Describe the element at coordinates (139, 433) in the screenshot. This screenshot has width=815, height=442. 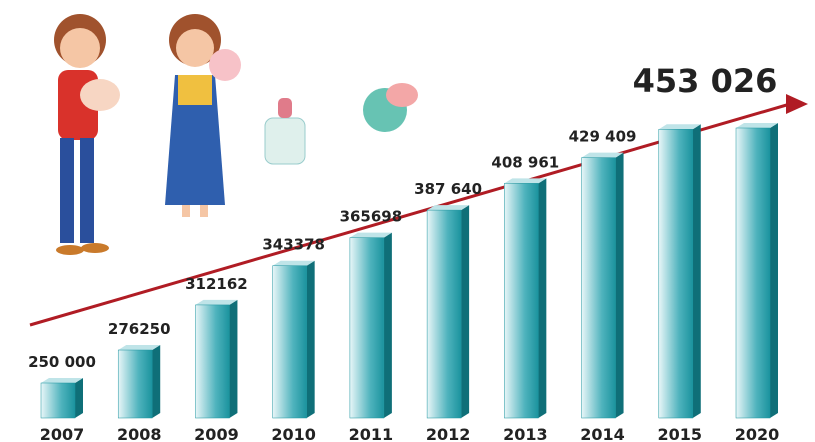
I see `x-tick-label: 2008` at that location.